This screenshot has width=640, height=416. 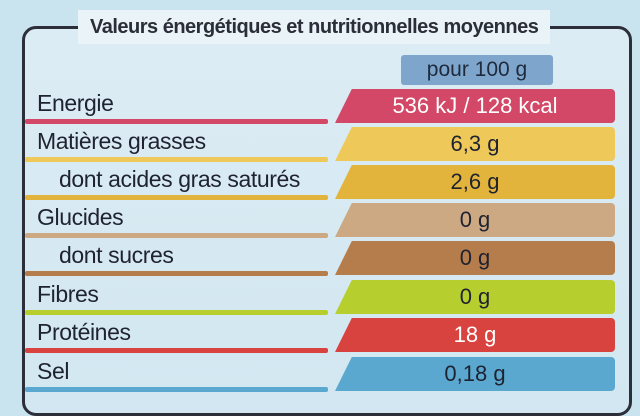 What do you see at coordinates (325, 184) in the screenshot?
I see `nutrient-row: dont acides gras saturés 2,6 g` at bounding box center [325, 184].